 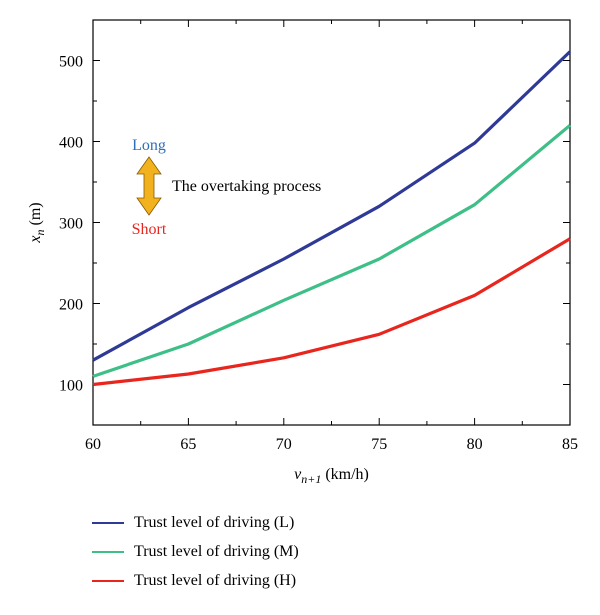 What do you see at coordinates (71, 386) in the screenshot?
I see `y-tick-label: 100` at bounding box center [71, 386].